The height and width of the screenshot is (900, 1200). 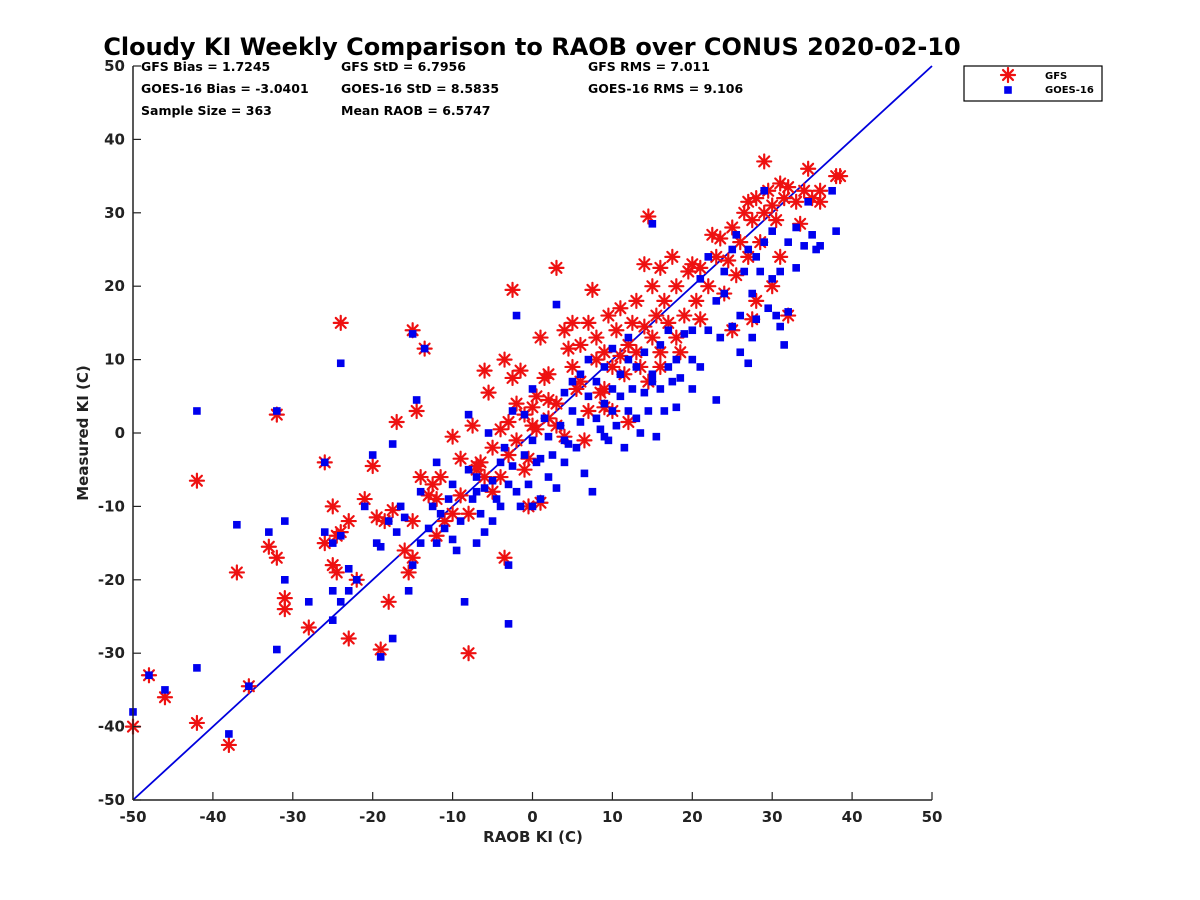 I want to click on legend-gfs-marker, so click(x=1008, y=75).